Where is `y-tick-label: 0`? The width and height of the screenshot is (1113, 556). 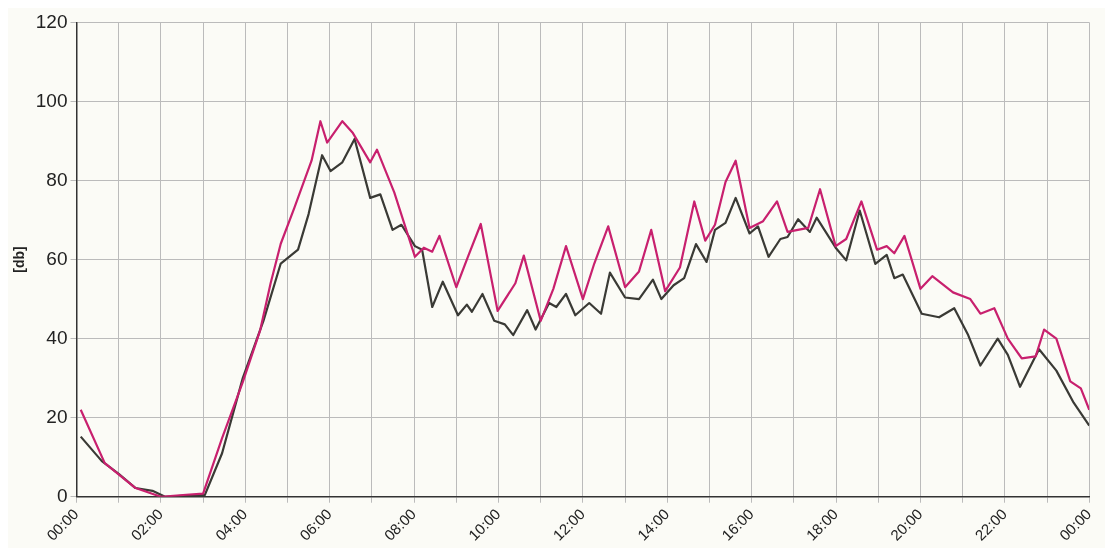
y-tick-label: 0 is located at coordinates (62, 495).